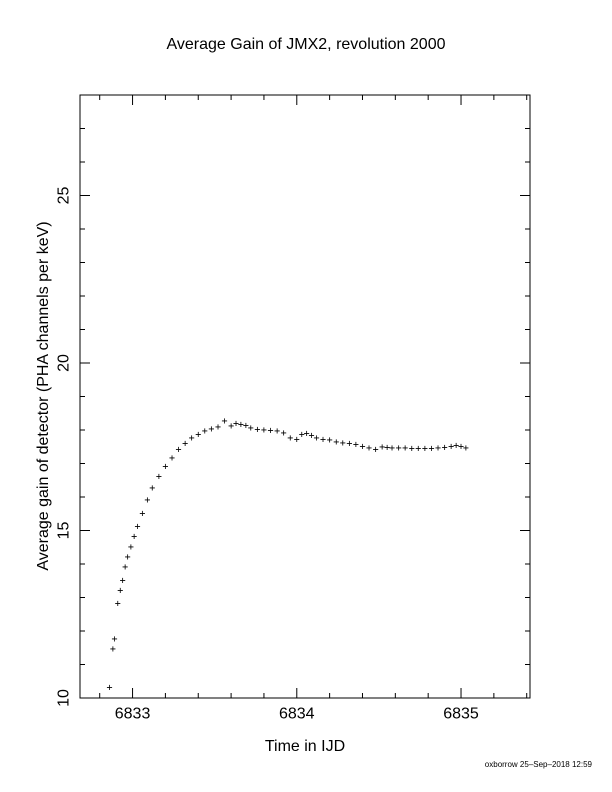  I want to click on x-tick-label: 6834, so click(297, 714).